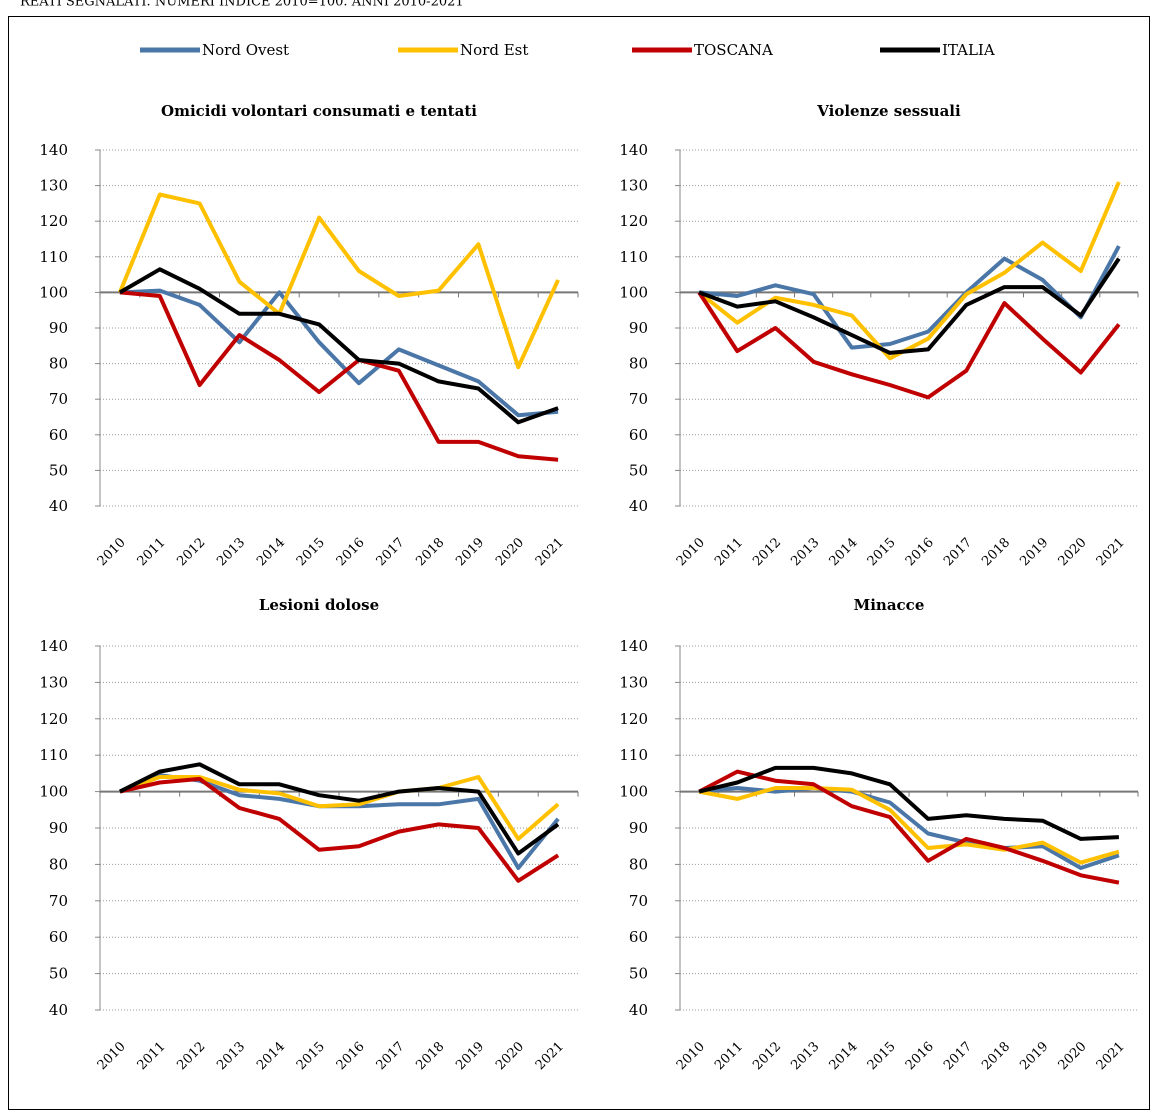 The height and width of the screenshot is (1118, 1158). Describe the element at coordinates (245, 50) in the screenshot. I see `legend-label: Nord Ovest` at that location.